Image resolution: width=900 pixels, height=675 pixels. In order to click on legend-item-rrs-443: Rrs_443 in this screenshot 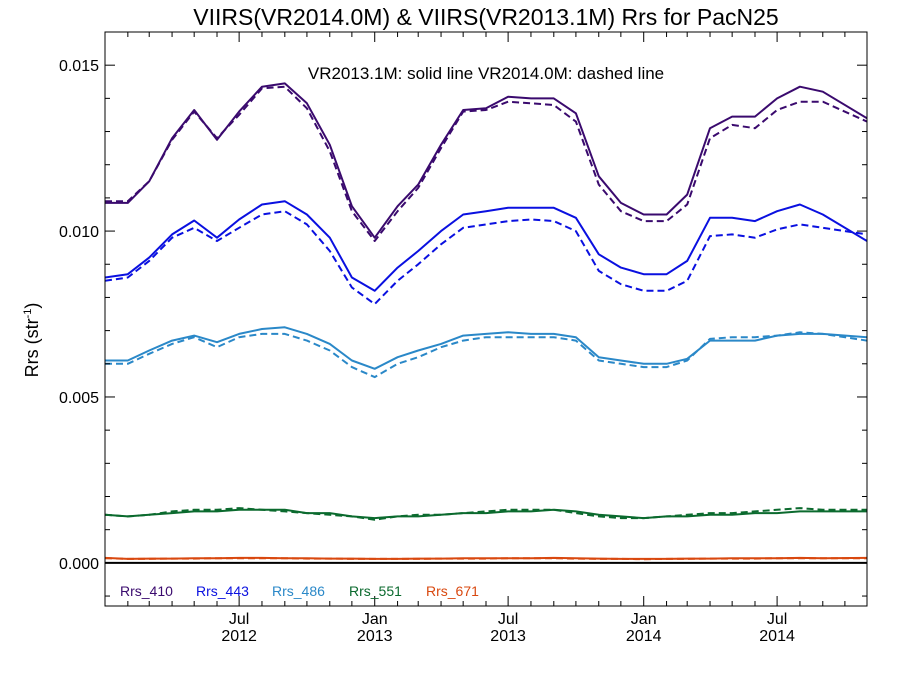, I will do `click(222, 591)`.